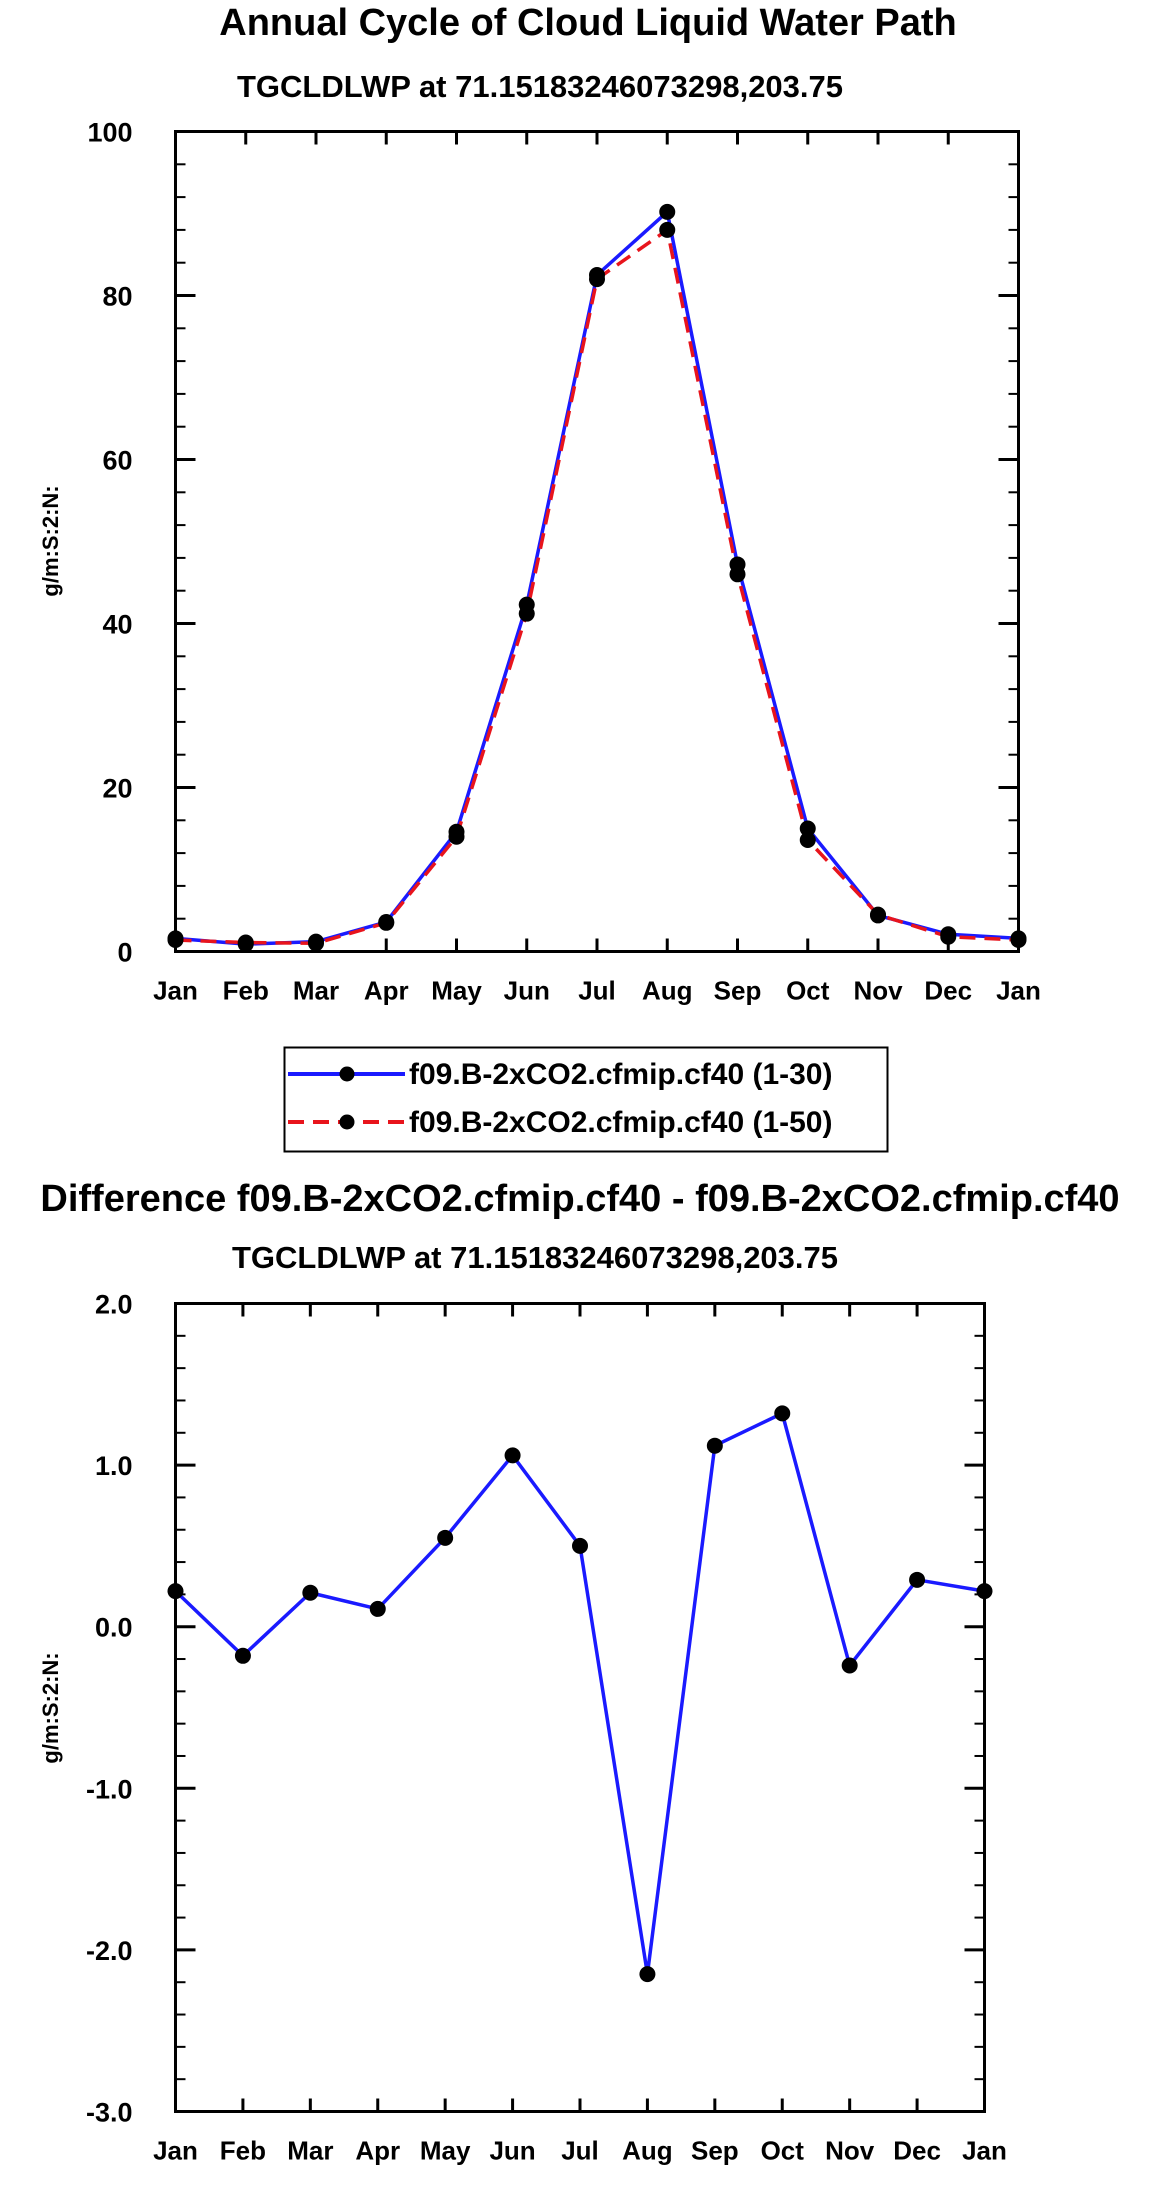 Image resolution: width=1161 pixels, height=2185 pixels. I want to click on bottom-x-tick-labels: Jan Feb Mar Apr May Jun Jul Aug Sep Oct Nov Dec Jan, so click(580, 2151).